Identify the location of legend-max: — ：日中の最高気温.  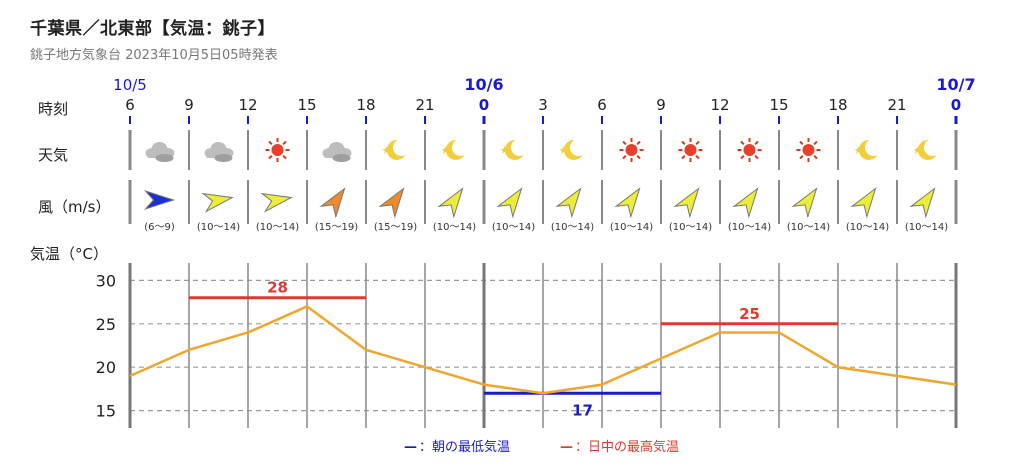
(619, 445).